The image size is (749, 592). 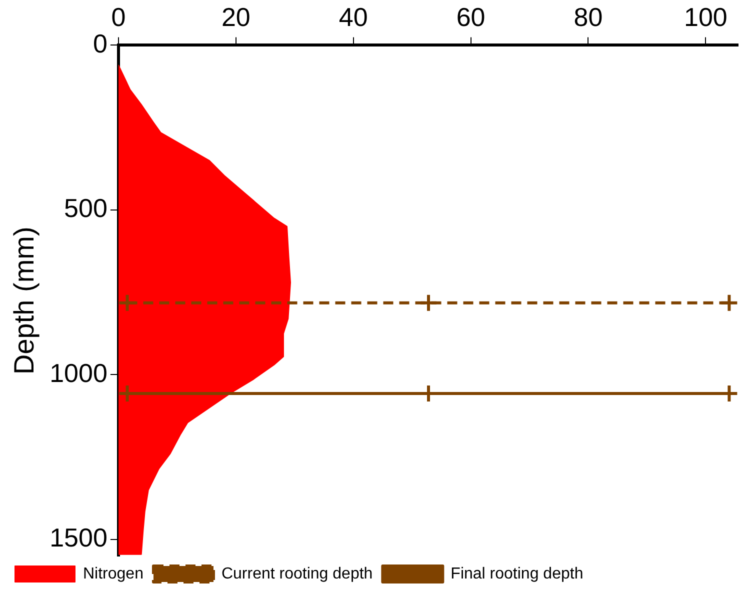 I want to click on x-tick-label: 100, so click(x=706, y=17).